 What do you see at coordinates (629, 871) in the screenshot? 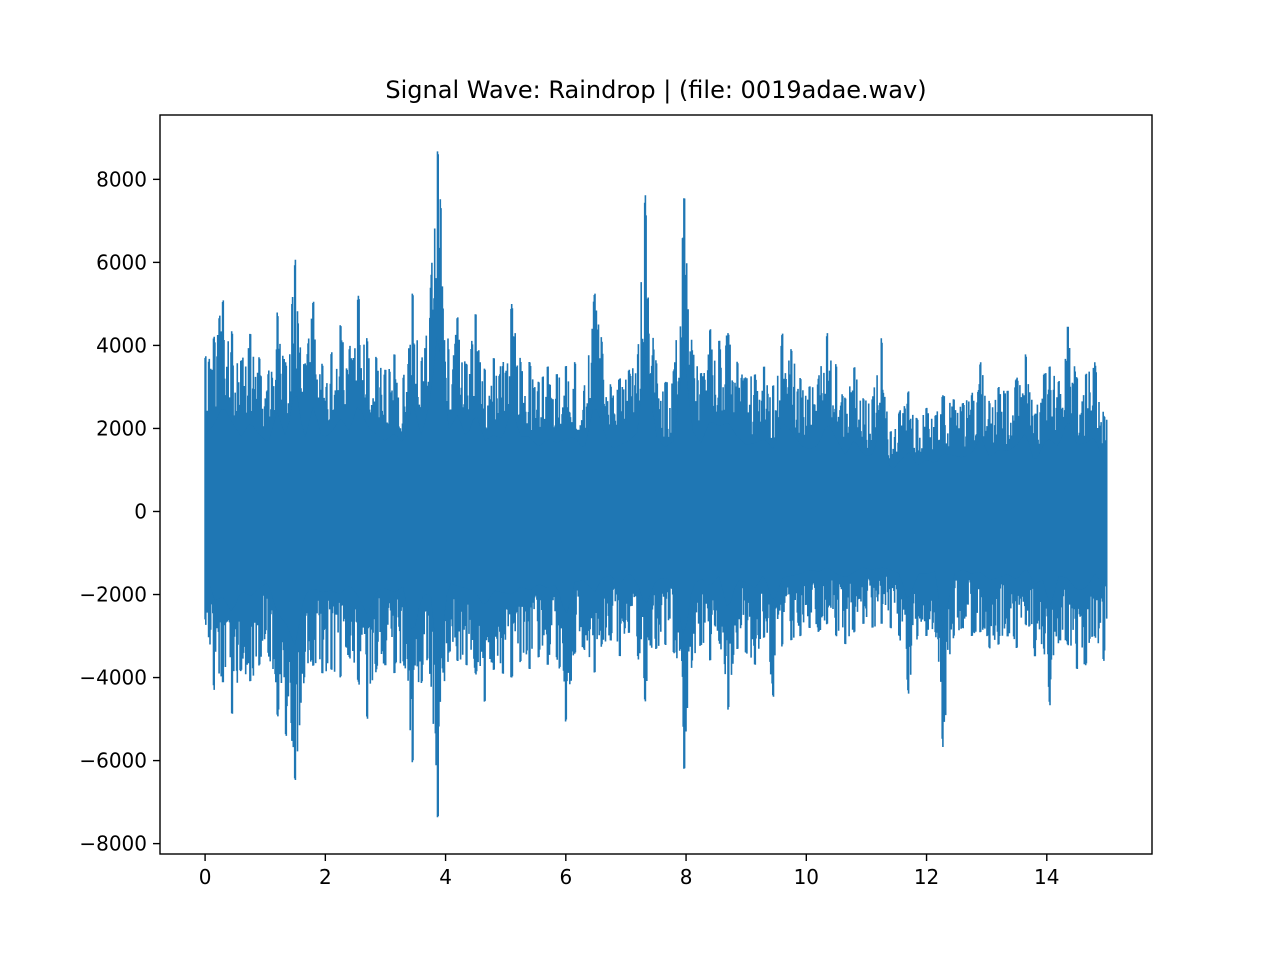
I see `x-axis: 0 2 4 6 8 10 12 14` at bounding box center [629, 871].